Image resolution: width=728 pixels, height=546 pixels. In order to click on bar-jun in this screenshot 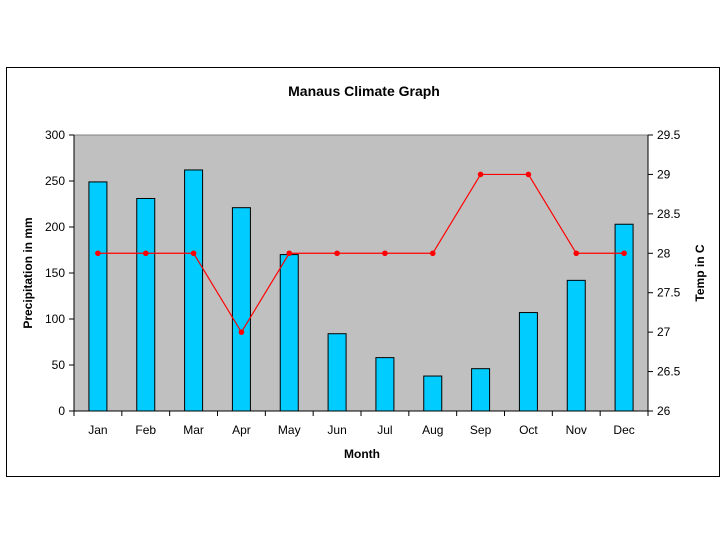, I will do `click(337, 372)`.